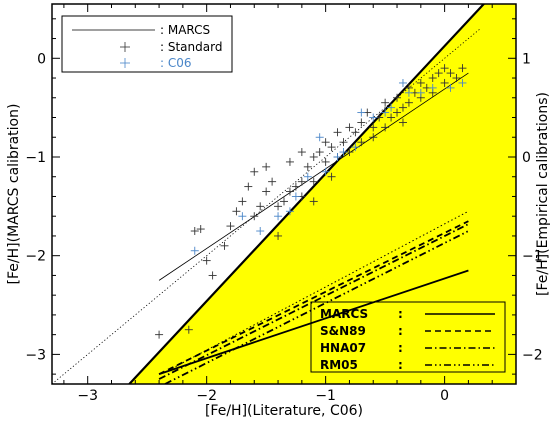 This screenshot has width=559, height=431. Describe the element at coordinates (185, 30) in the screenshot. I see `legend-marcs-label: : MARCS` at that location.